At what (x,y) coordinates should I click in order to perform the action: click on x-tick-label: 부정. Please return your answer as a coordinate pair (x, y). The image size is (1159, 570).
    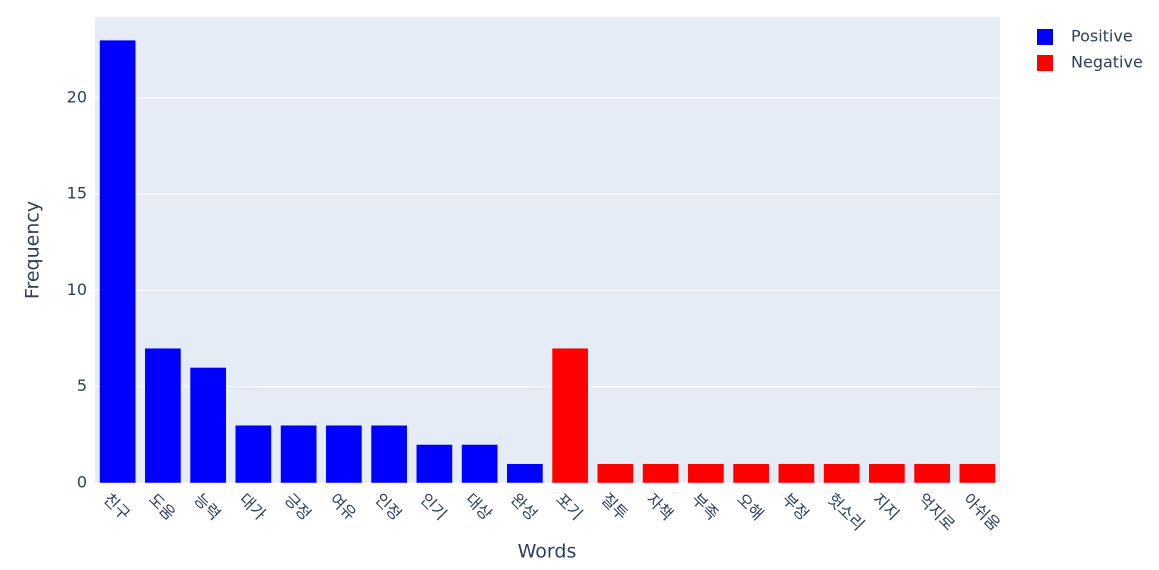
    Looking at the image, I should click on (795, 507).